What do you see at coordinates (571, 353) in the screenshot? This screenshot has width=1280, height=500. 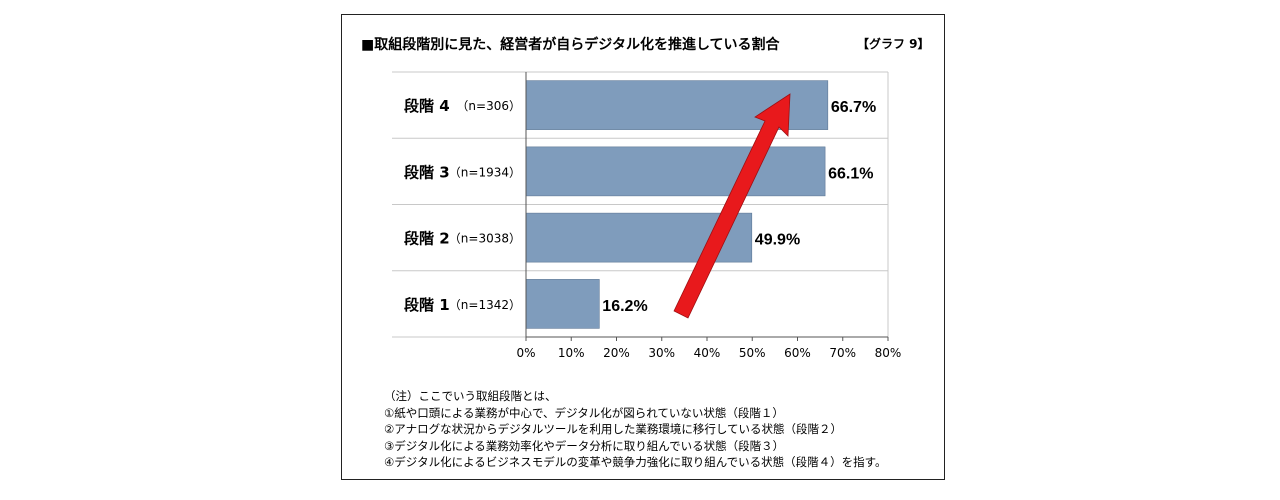 I see `x-tick-label: 10%` at bounding box center [571, 353].